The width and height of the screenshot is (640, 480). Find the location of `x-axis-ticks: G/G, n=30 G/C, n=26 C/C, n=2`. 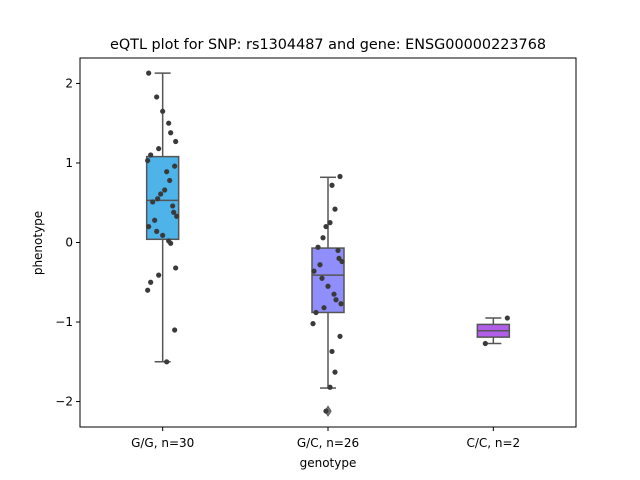

x-axis-ticks: G/G, n=30 G/C, n=26 C/C, n=2 is located at coordinates (325, 438).